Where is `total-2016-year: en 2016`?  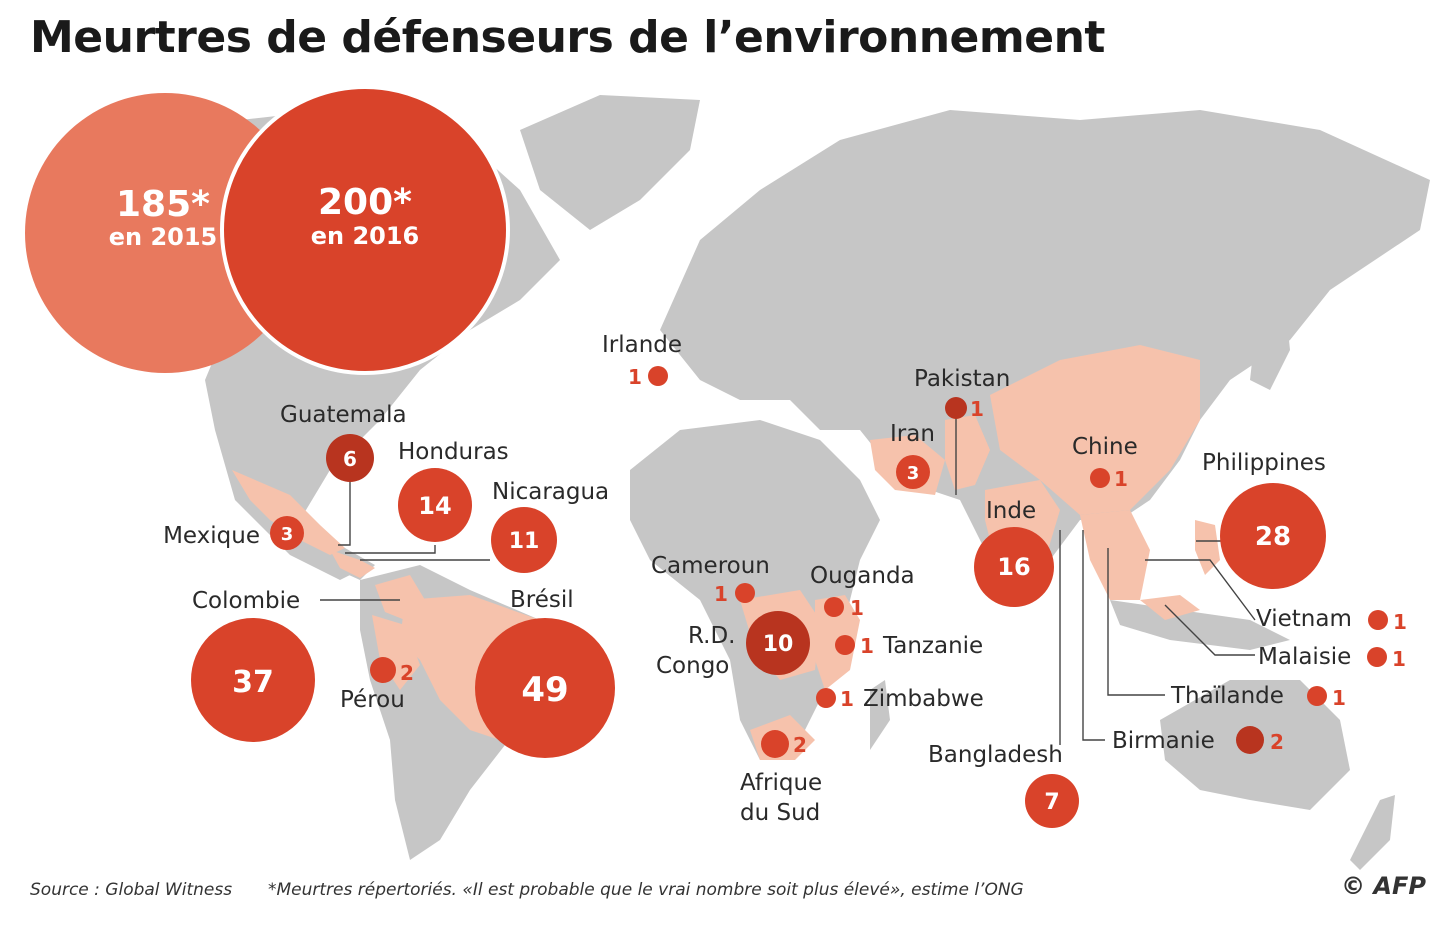
total-2016-year: en 2016 is located at coordinates (365, 236).